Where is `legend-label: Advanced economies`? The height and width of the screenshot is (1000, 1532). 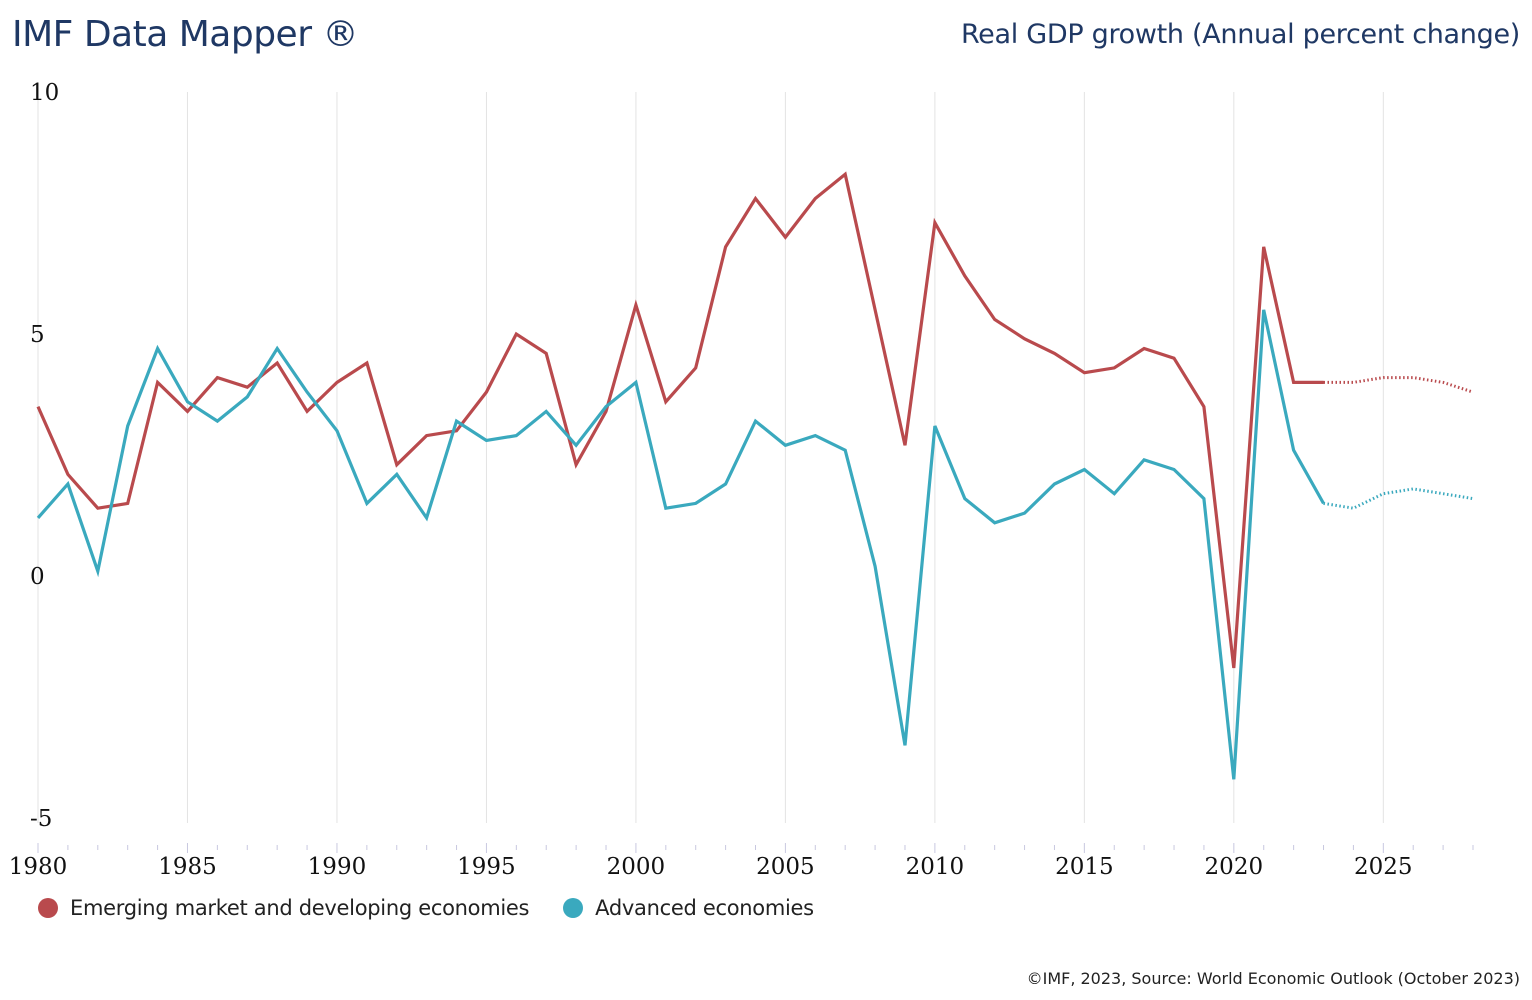
legend-label: Advanced economies is located at coordinates (704, 908).